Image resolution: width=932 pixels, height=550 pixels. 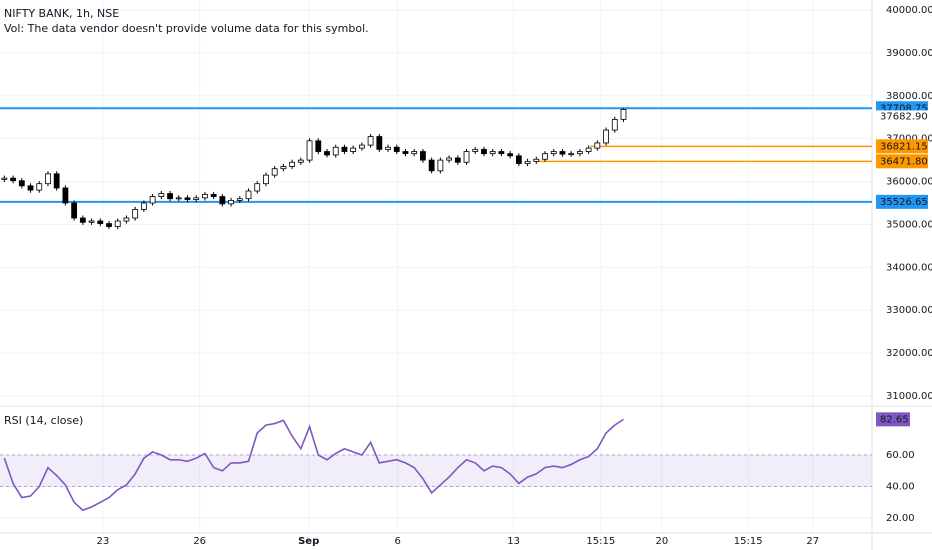 I want to click on y-tick-label: 40.00, so click(x=900, y=487).